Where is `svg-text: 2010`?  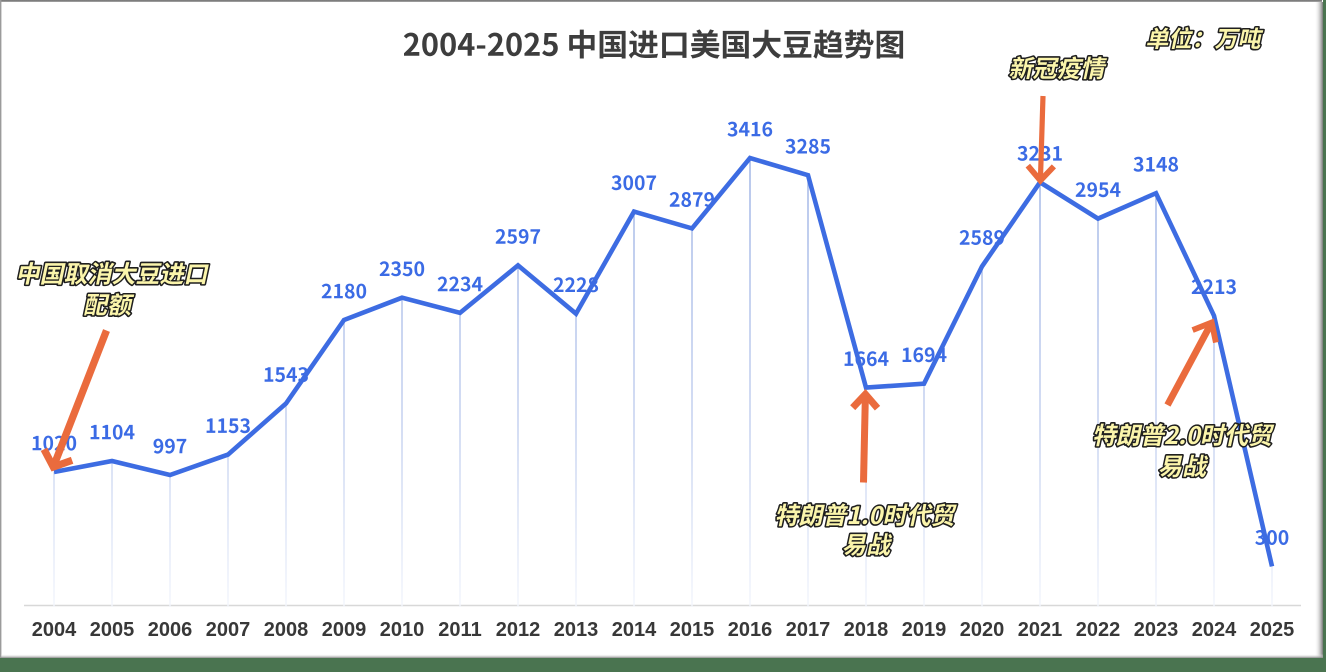 svg-text: 2010 is located at coordinates (402, 630).